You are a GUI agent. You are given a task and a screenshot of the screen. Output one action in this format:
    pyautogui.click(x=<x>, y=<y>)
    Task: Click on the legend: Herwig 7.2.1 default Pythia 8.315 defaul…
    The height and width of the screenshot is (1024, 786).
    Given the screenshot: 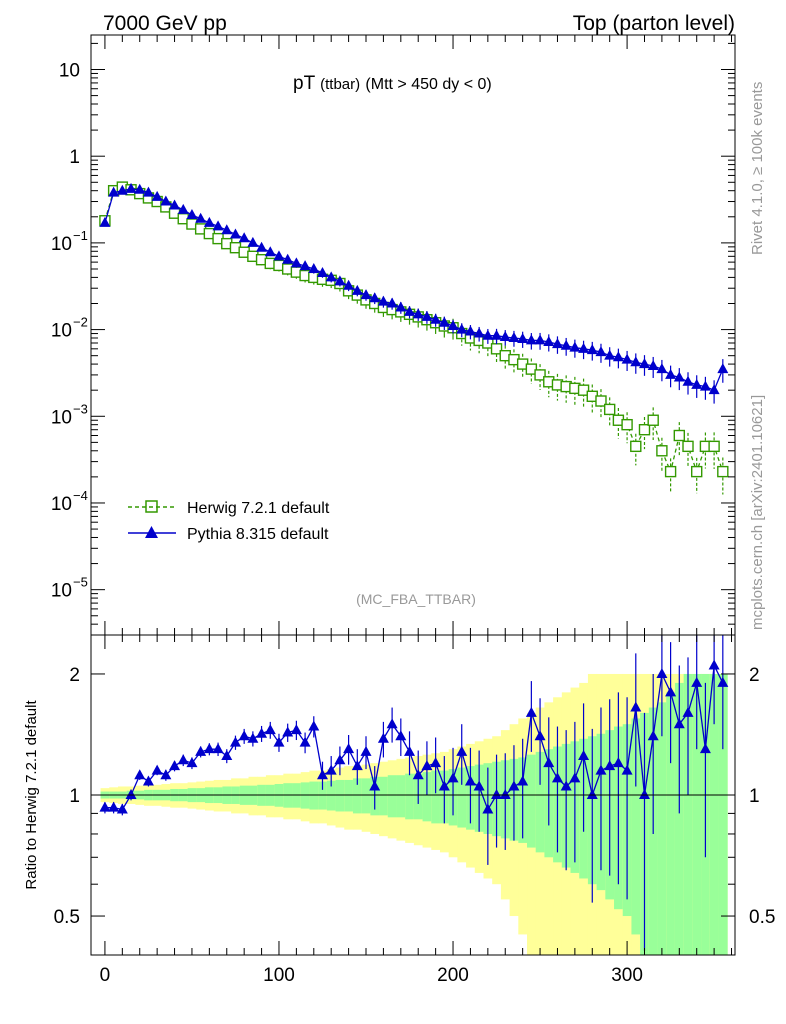 What is the action you would take?
    pyautogui.click(x=229, y=521)
    